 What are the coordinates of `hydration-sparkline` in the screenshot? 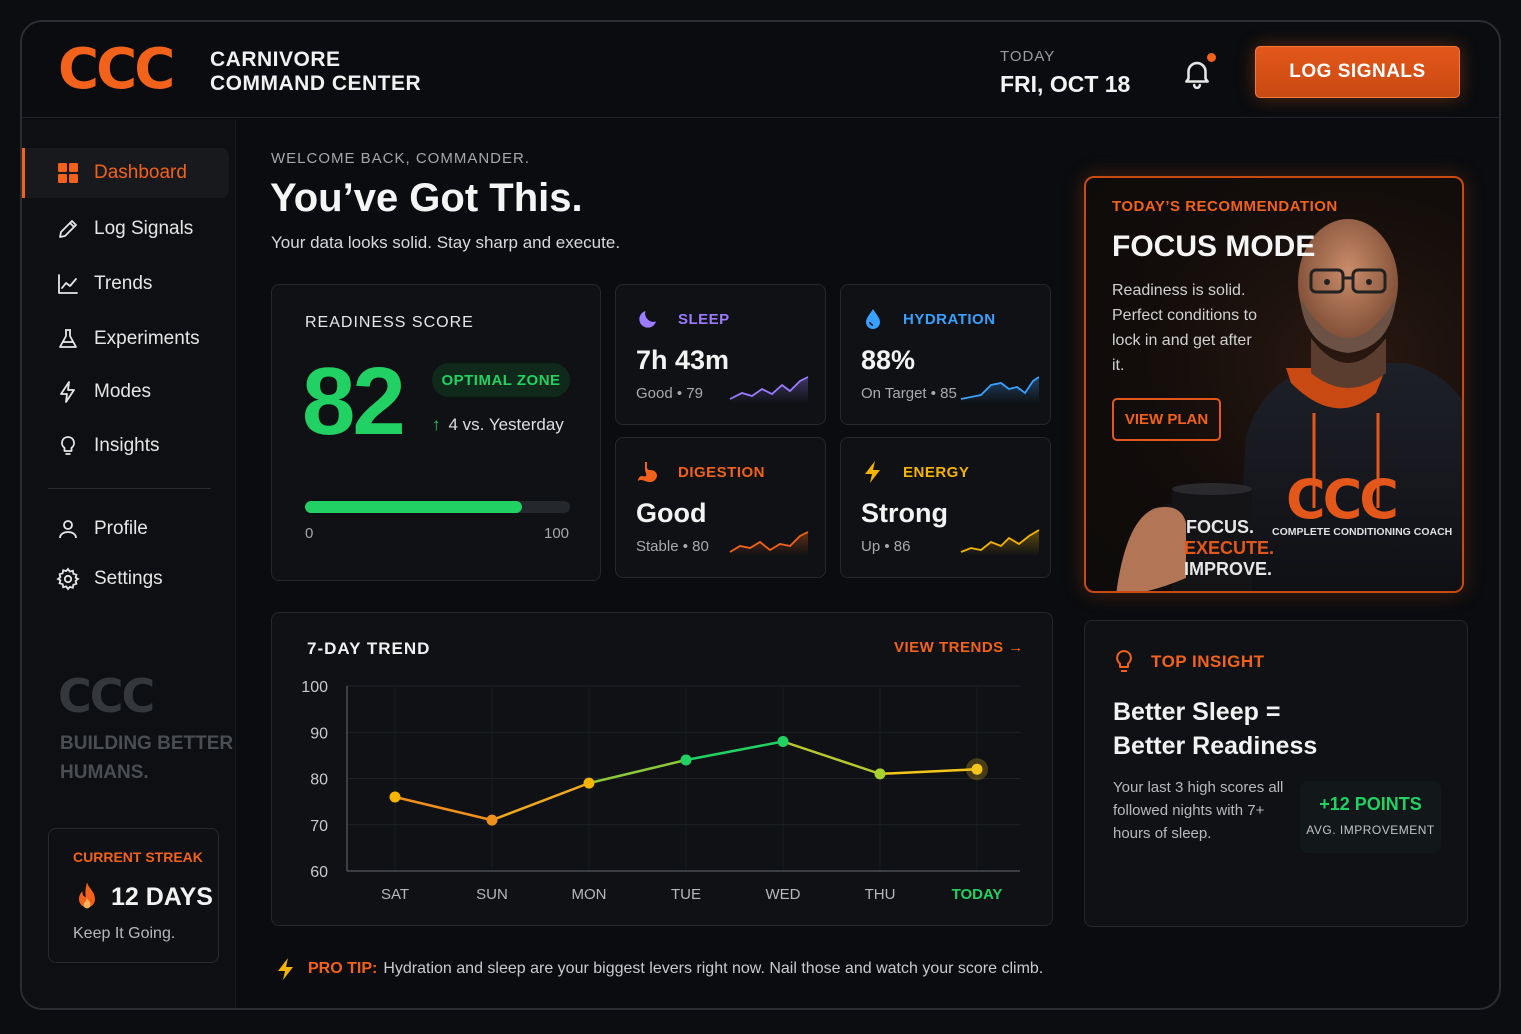 It's located at (1000, 389).